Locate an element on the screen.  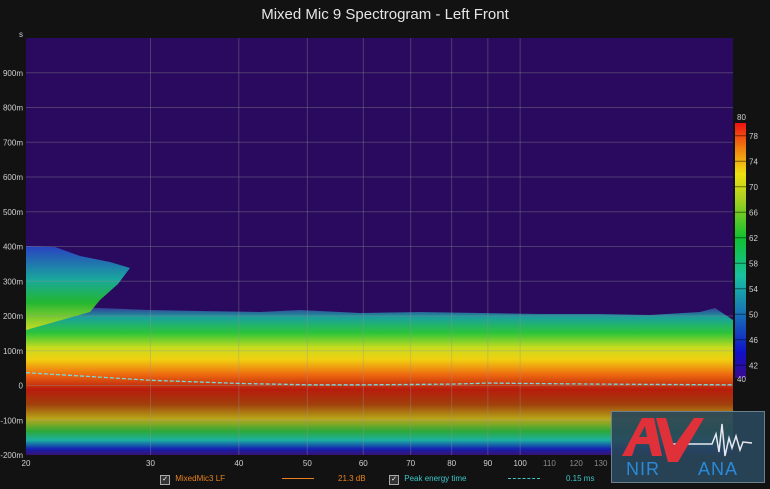
x-tick-label: 60 is located at coordinates (363, 463).